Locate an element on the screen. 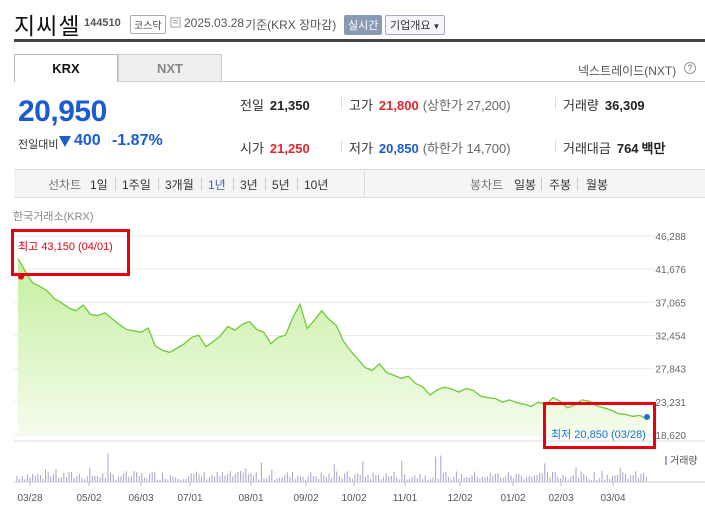 This screenshot has width=705, height=519. stat-prev-close: 전일 21,350 is located at coordinates (275, 104).